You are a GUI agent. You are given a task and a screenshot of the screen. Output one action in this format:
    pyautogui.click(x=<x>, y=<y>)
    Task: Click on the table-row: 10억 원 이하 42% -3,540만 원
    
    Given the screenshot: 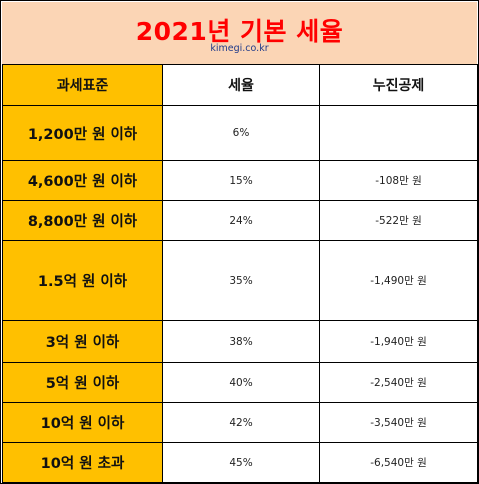 What is the action you would take?
    pyautogui.click(x=240, y=422)
    